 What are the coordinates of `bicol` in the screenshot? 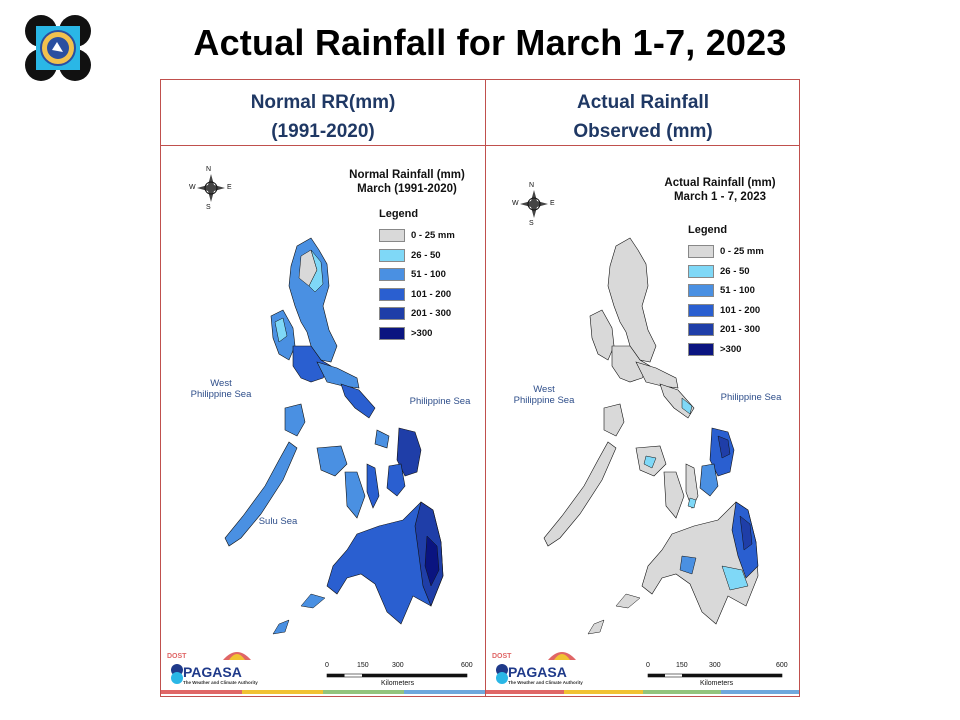 It's located at (358, 401).